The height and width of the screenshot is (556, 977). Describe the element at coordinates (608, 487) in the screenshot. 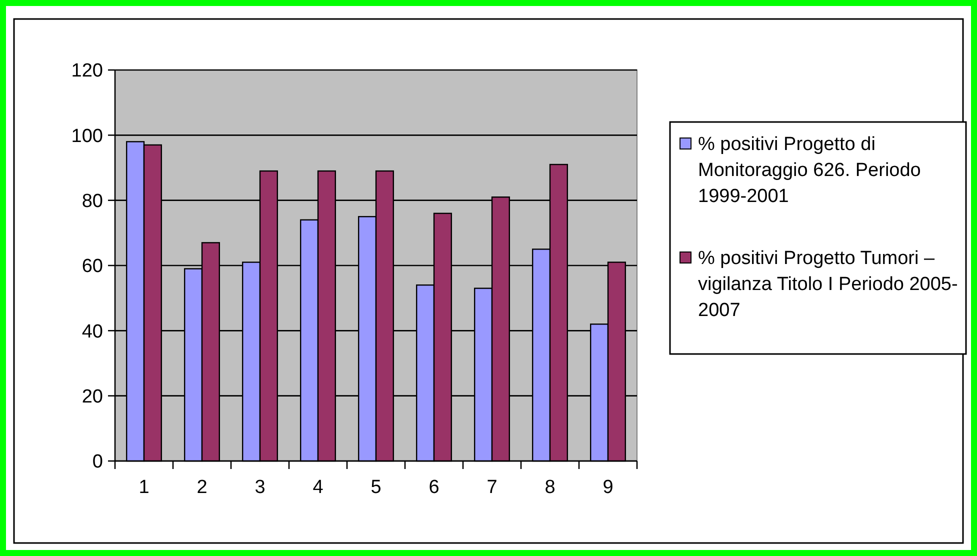

I see `x-tick-label: 9` at that location.